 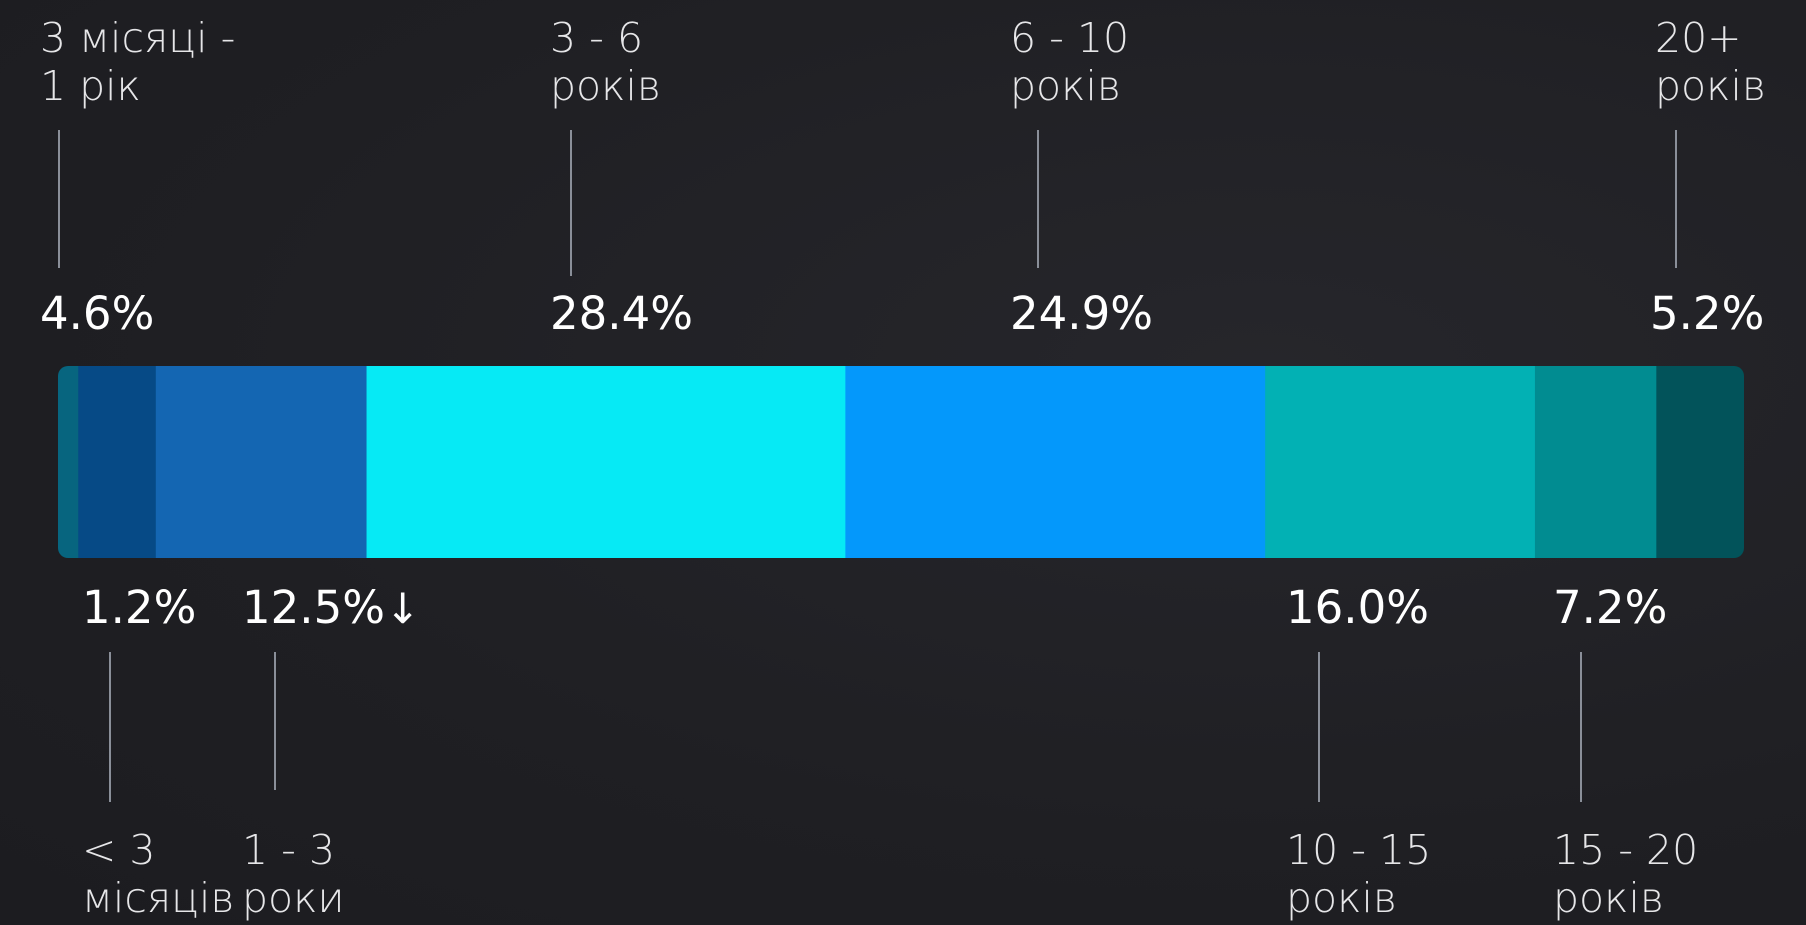 What do you see at coordinates (1626, 850) in the screenshot?
I see `segment-label-line: 15 - 20` at bounding box center [1626, 850].